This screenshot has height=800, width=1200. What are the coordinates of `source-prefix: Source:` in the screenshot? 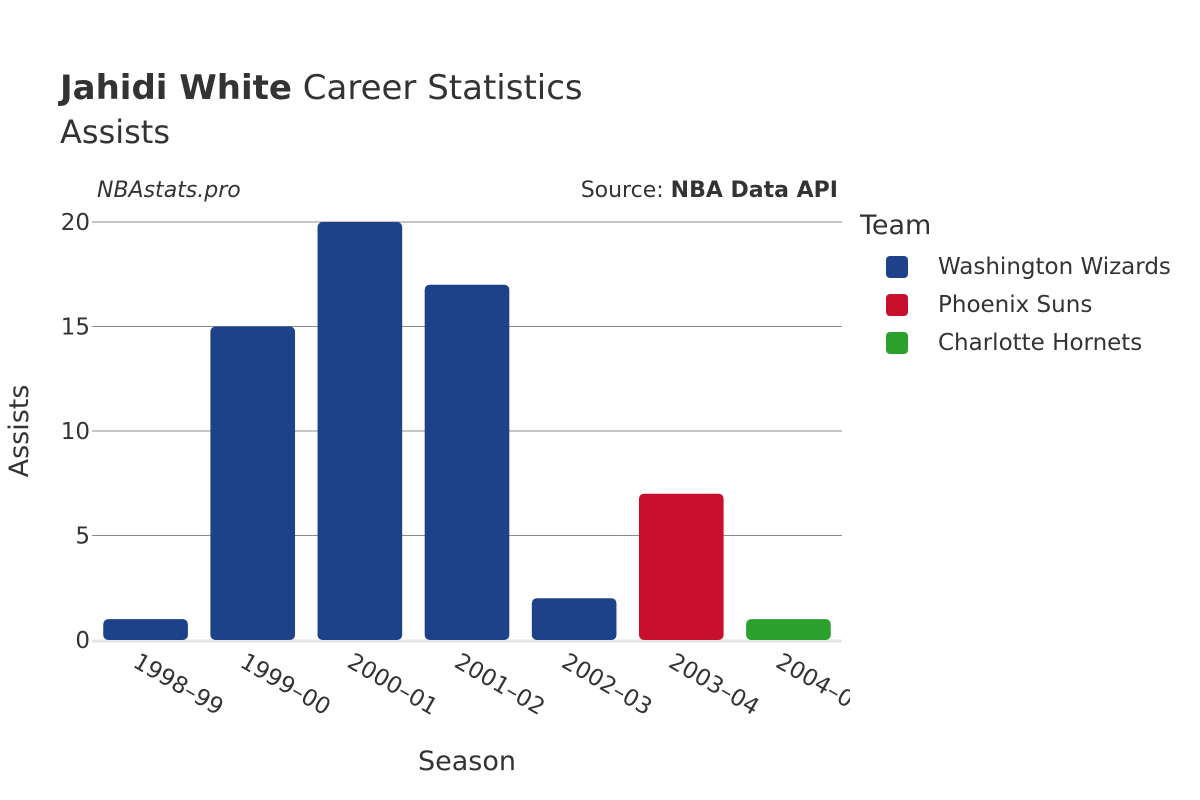 It's located at (625, 190).